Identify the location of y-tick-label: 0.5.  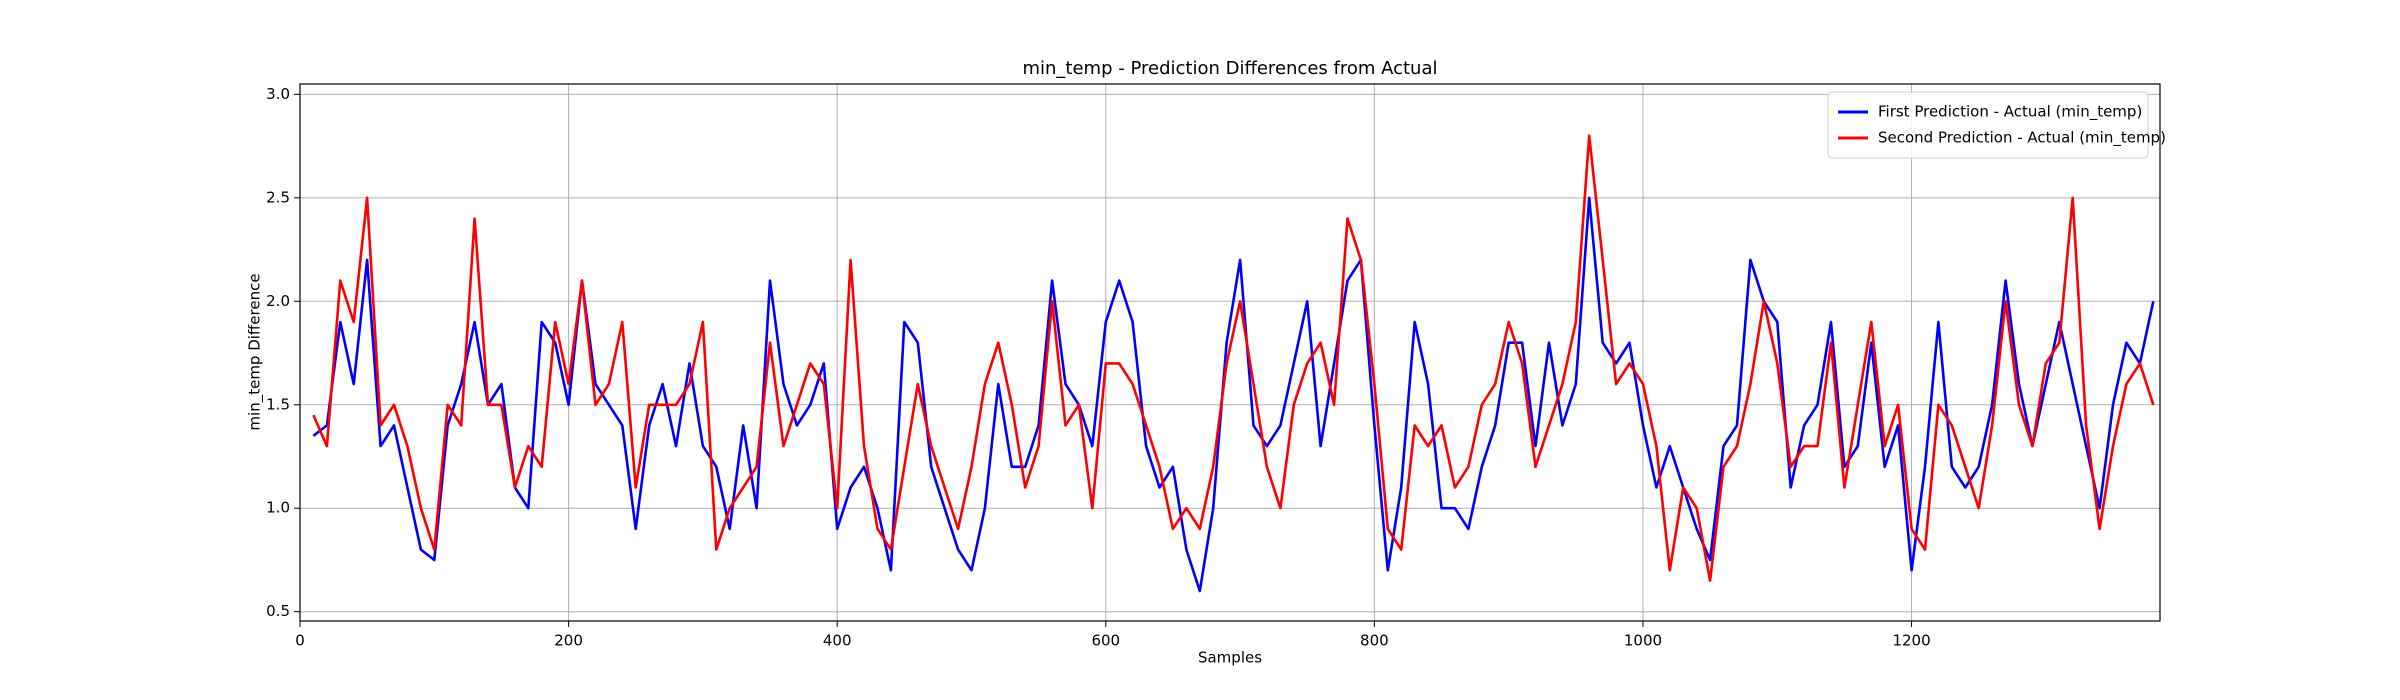
(278, 611).